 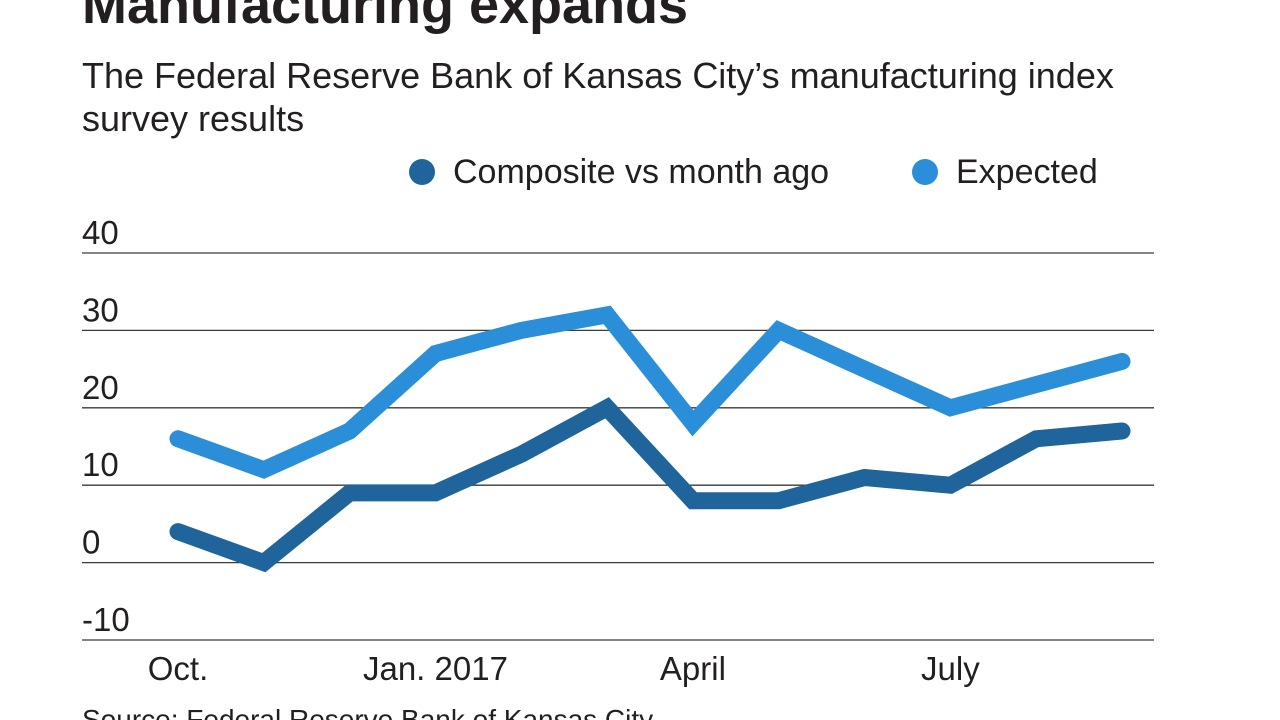 What do you see at coordinates (435, 668) in the screenshot?
I see `x-tick-label: Jan. 2017` at bounding box center [435, 668].